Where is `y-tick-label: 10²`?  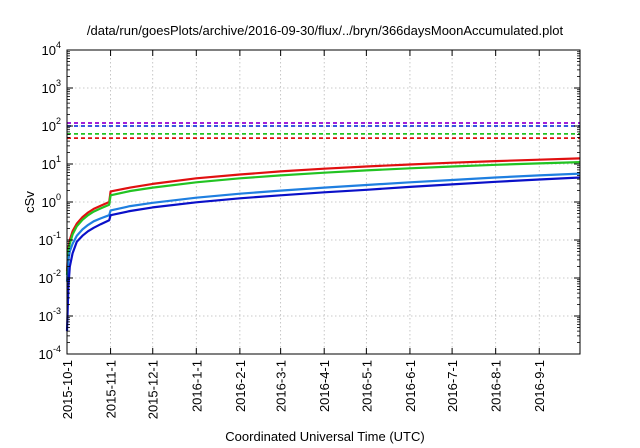
y-tick-label: 10² is located at coordinates (51, 125).